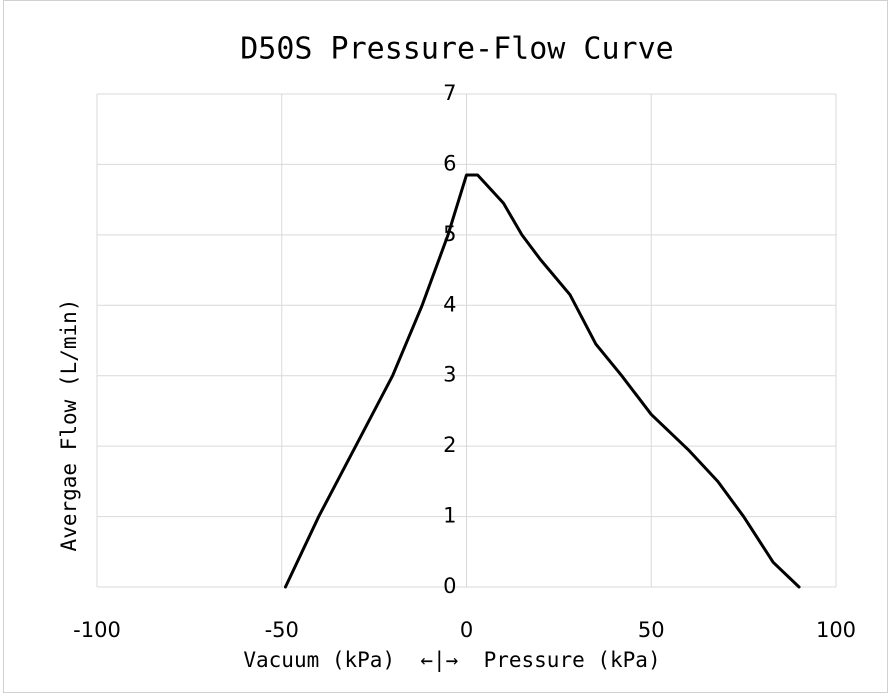  What do you see at coordinates (836, 630) in the screenshot?
I see `x-tick-label: 100` at bounding box center [836, 630].